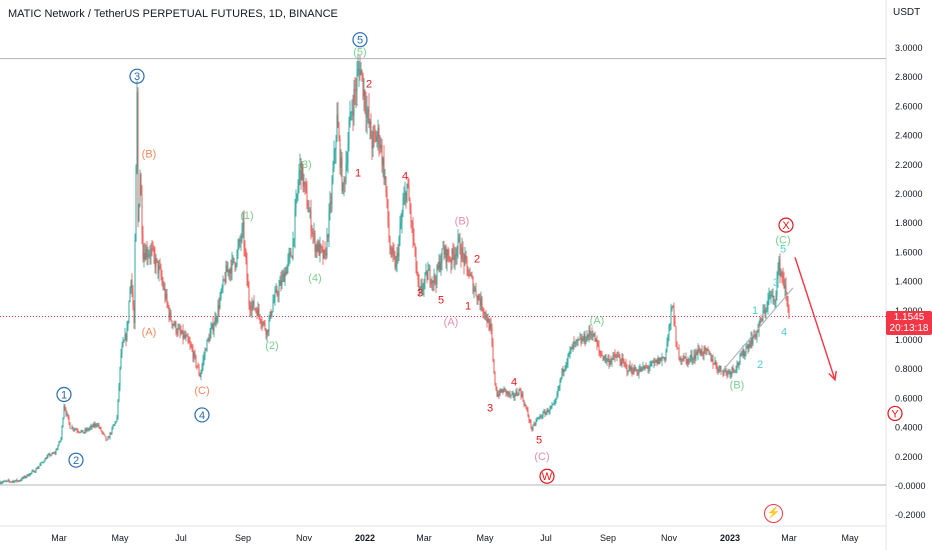  Describe the element at coordinates (776, 283) in the screenshot. I see `wave-label: 3` at that location.